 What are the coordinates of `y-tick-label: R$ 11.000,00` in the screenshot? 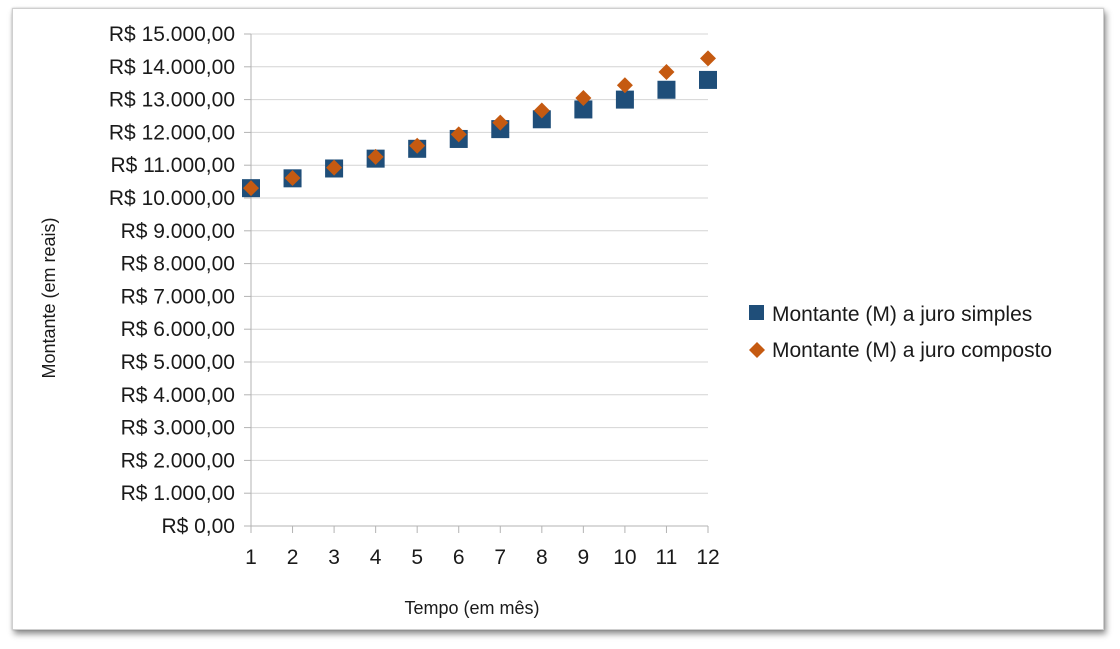 It's located at (172, 165).